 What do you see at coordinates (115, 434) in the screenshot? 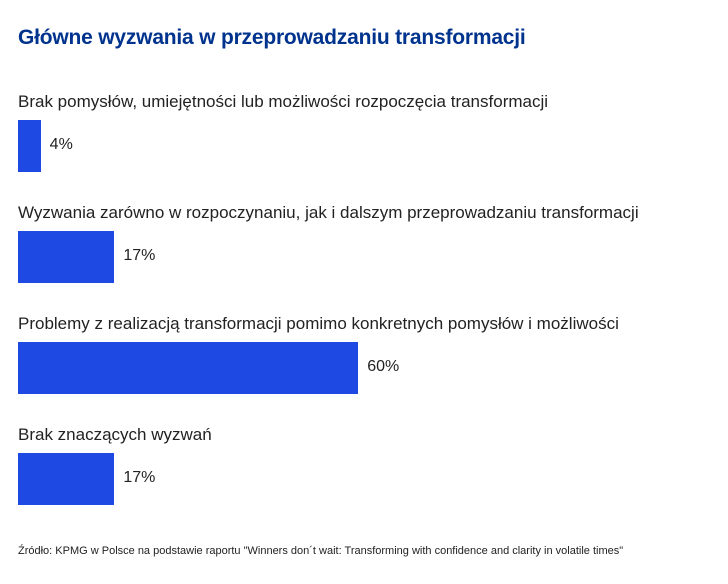
I see `category-label: Brak znaczących wyzwań` at bounding box center [115, 434].